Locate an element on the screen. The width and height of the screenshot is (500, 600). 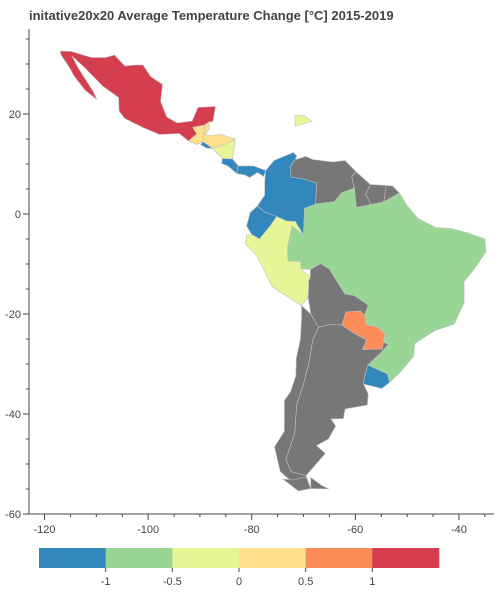
x-tick-label: -120 is located at coordinates (45, 530).